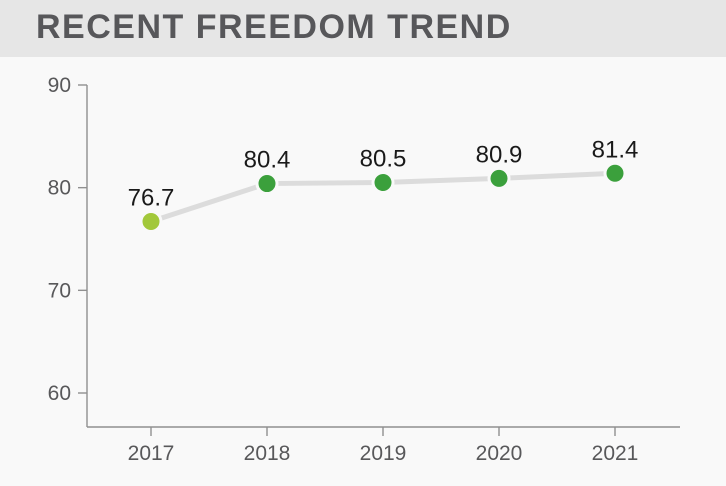 The width and height of the screenshot is (726, 486). What do you see at coordinates (267, 453) in the screenshot?
I see `x-tick-label: 2018` at bounding box center [267, 453].